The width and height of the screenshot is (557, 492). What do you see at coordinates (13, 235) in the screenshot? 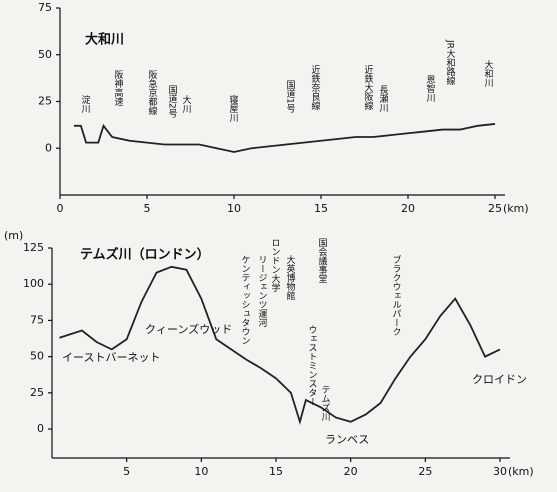
I see `y-axis-label: (m)` at bounding box center [13, 235].